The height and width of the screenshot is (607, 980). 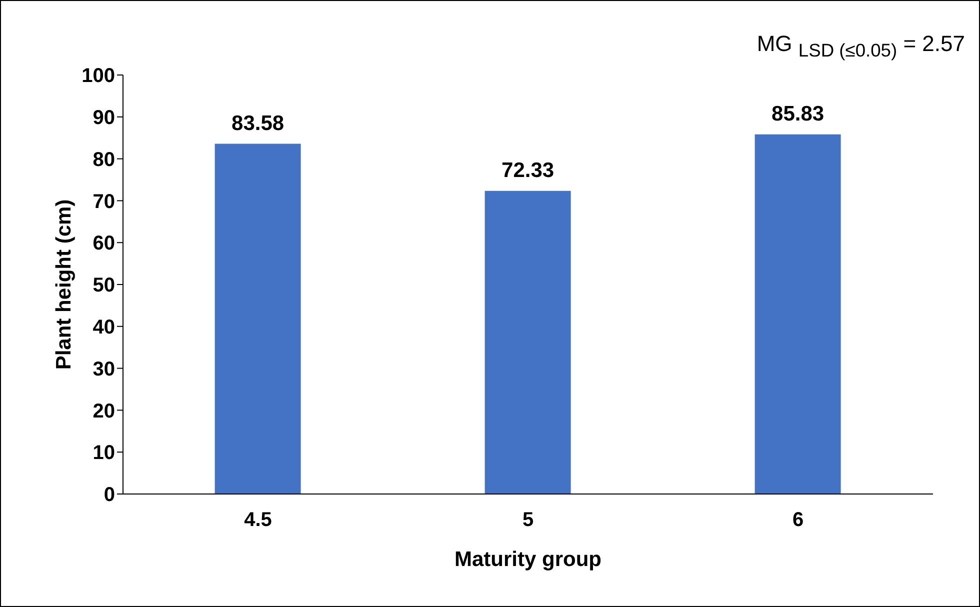 I want to click on y-axis-title: Plant height (cm), so click(x=64, y=284).